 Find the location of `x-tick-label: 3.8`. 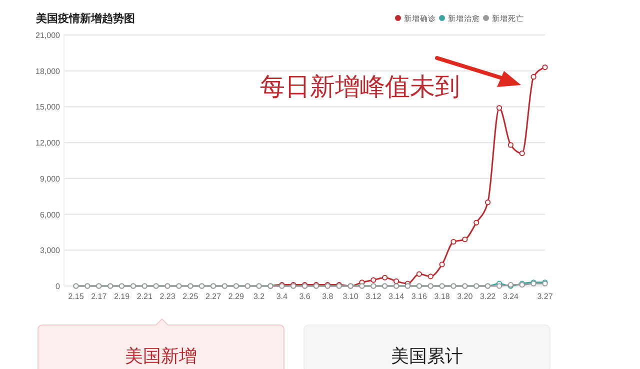

x-tick-label: 3.8 is located at coordinates (328, 296).